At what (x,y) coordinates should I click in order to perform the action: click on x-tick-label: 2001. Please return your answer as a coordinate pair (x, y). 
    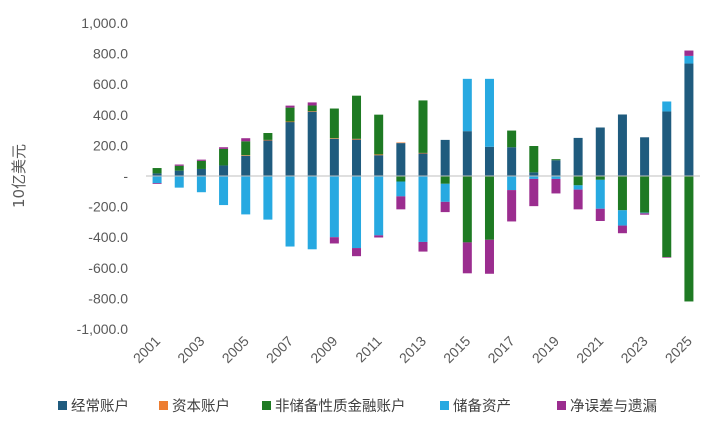
    Looking at the image, I should click on (146, 349).